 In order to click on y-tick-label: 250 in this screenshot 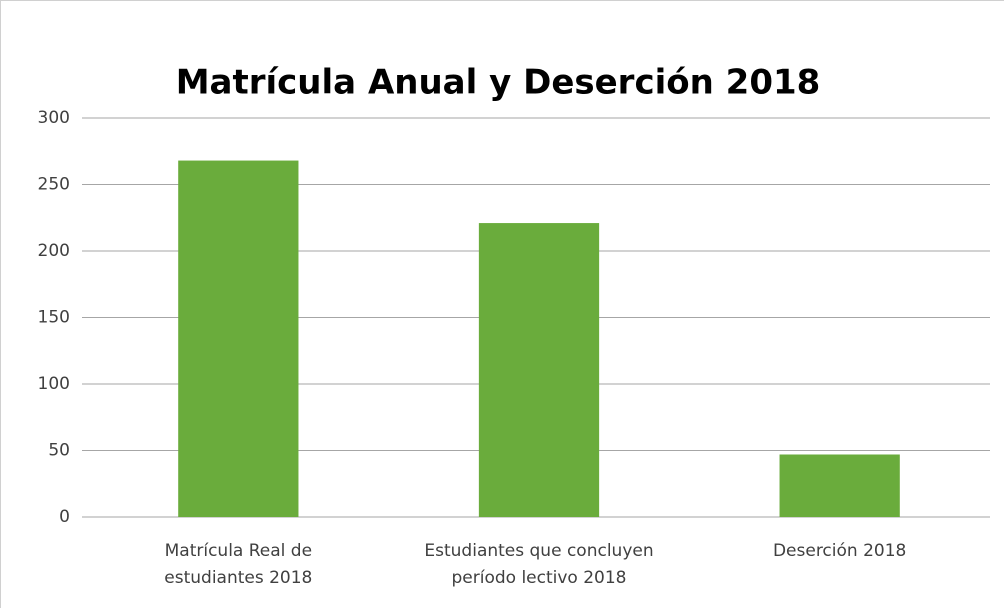, I will do `click(54, 185)`.